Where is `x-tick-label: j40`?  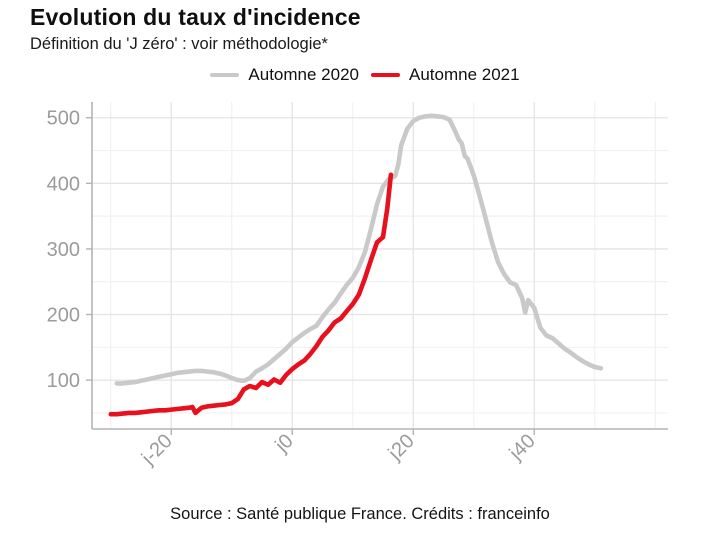 x-tick-label: j40 is located at coordinates (522, 447).